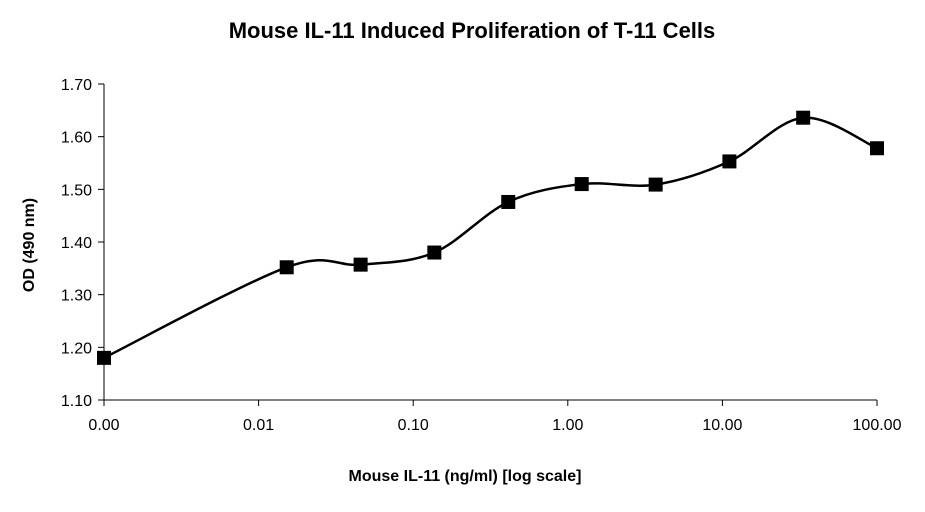 This screenshot has width=925, height=512. Describe the element at coordinates (76, 296) in the screenshot. I see `y-tick-label: 1.30` at that location.